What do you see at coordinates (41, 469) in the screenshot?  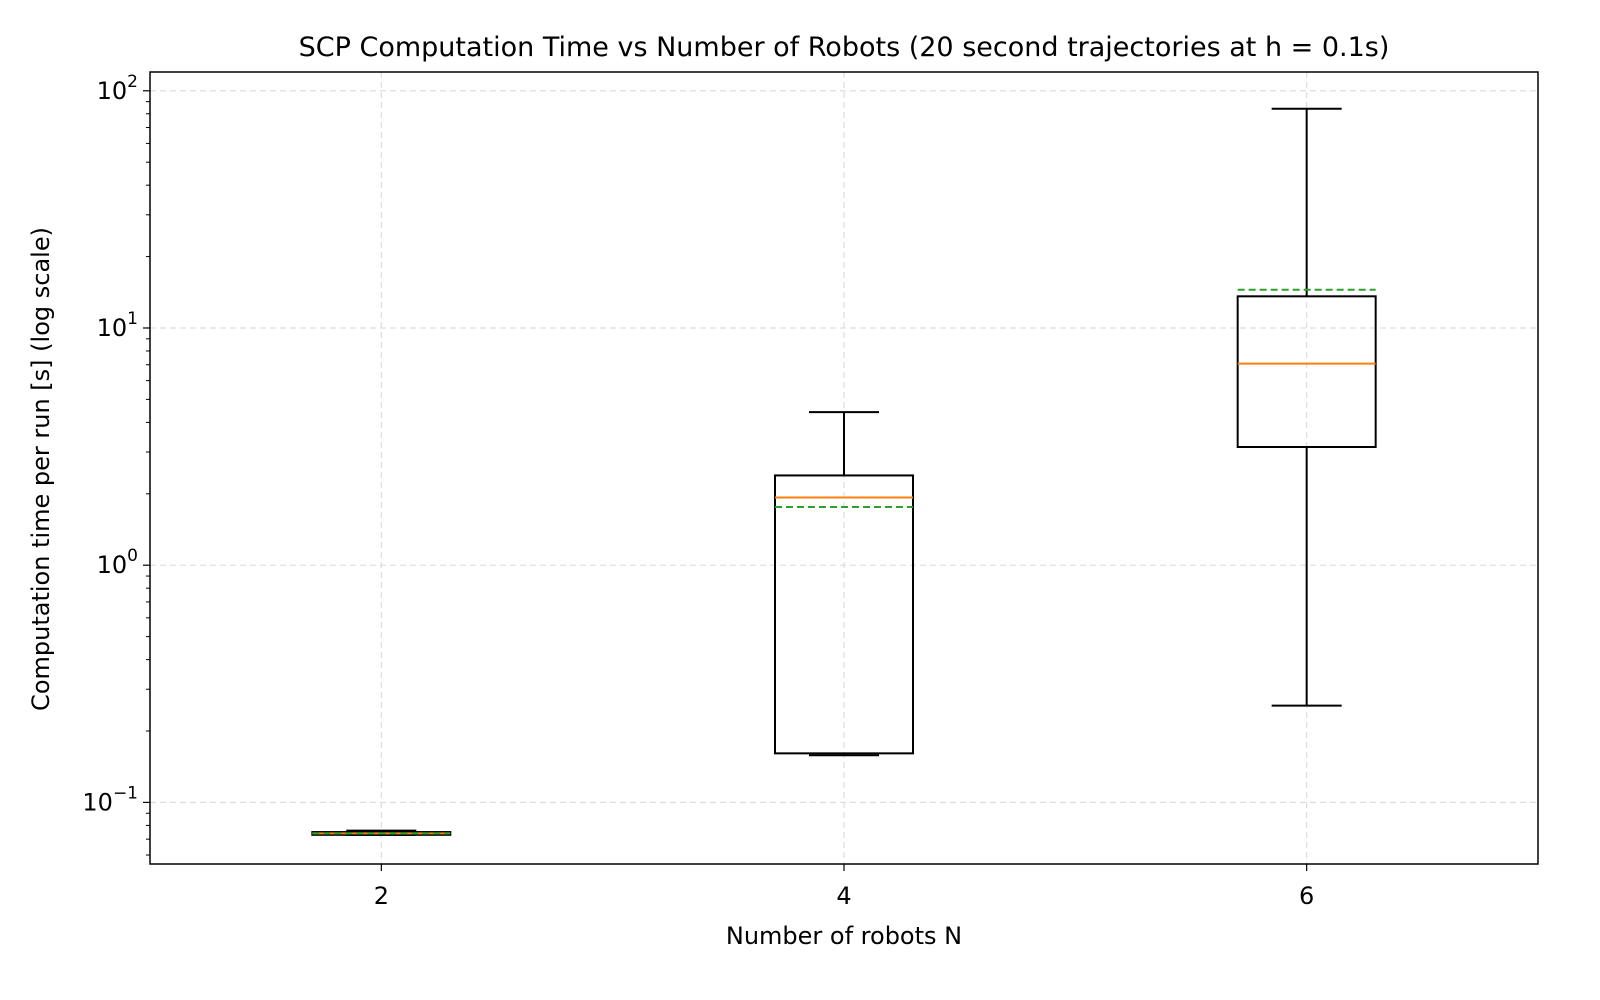 I see `y-axis-label: Computation time per run [s] (log scale)` at bounding box center [41, 469].